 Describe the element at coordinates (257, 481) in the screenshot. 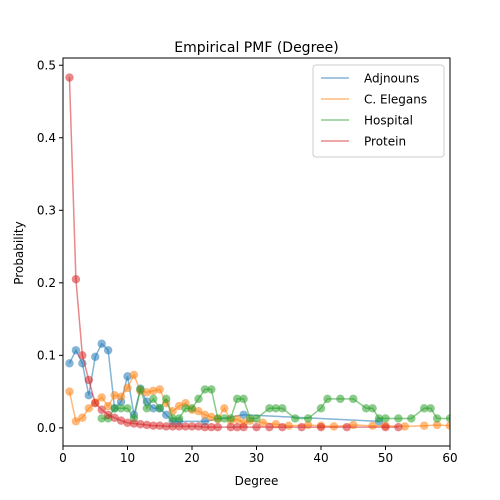

I see `x-axis-label: Degree` at that location.